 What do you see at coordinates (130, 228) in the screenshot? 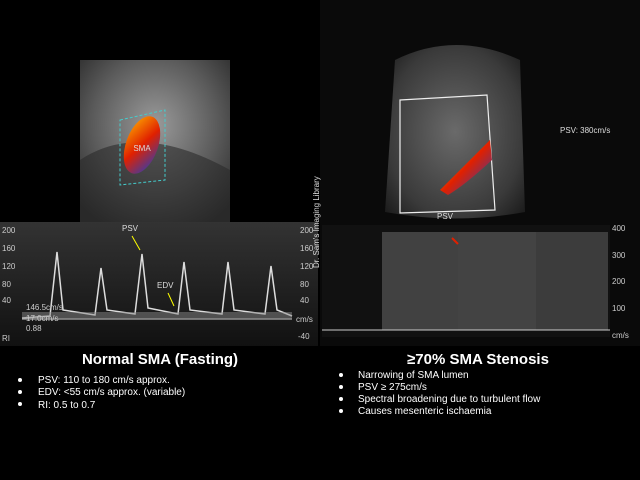
I see `psv-marker: PSV` at bounding box center [130, 228].